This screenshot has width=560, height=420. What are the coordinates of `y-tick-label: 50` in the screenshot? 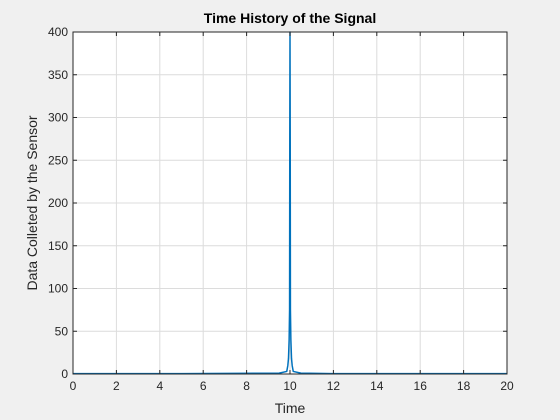 It's located at (62, 331).